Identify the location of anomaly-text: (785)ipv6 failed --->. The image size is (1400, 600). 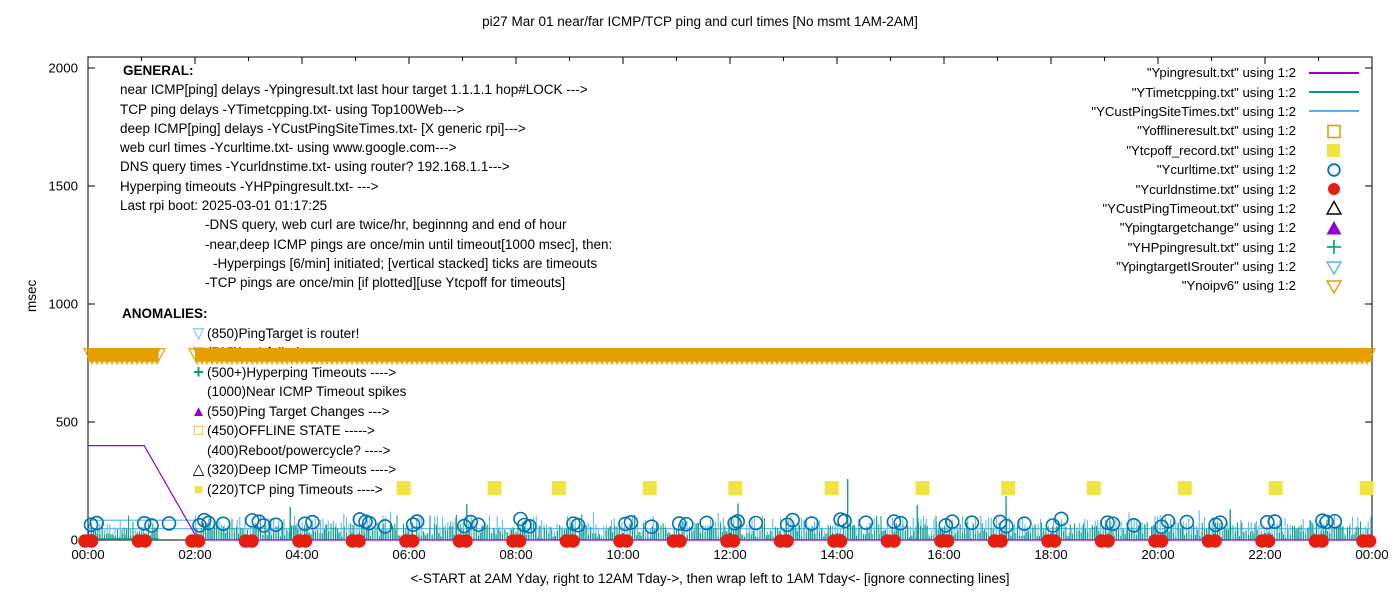
(266, 352).